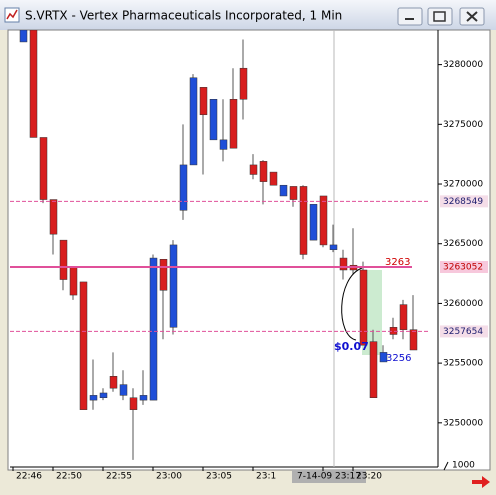 The width and height of the screenshot is (496, 495). Describe the element at coordinates (12, 15) in the screenshot. I see `app-icon` at that location.